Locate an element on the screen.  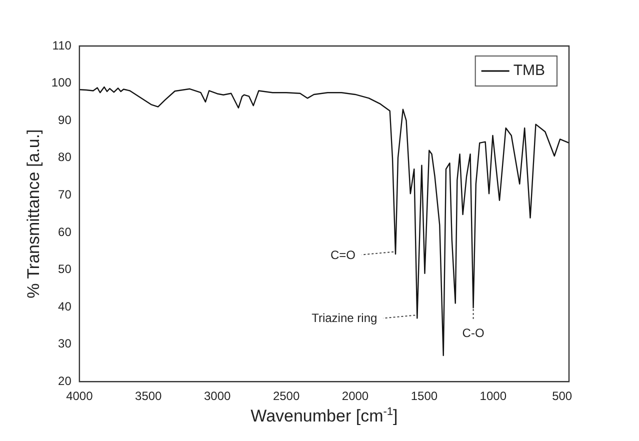
y-axis-title: % Transmittance [a.u.] is located at coordinates (33, 213).